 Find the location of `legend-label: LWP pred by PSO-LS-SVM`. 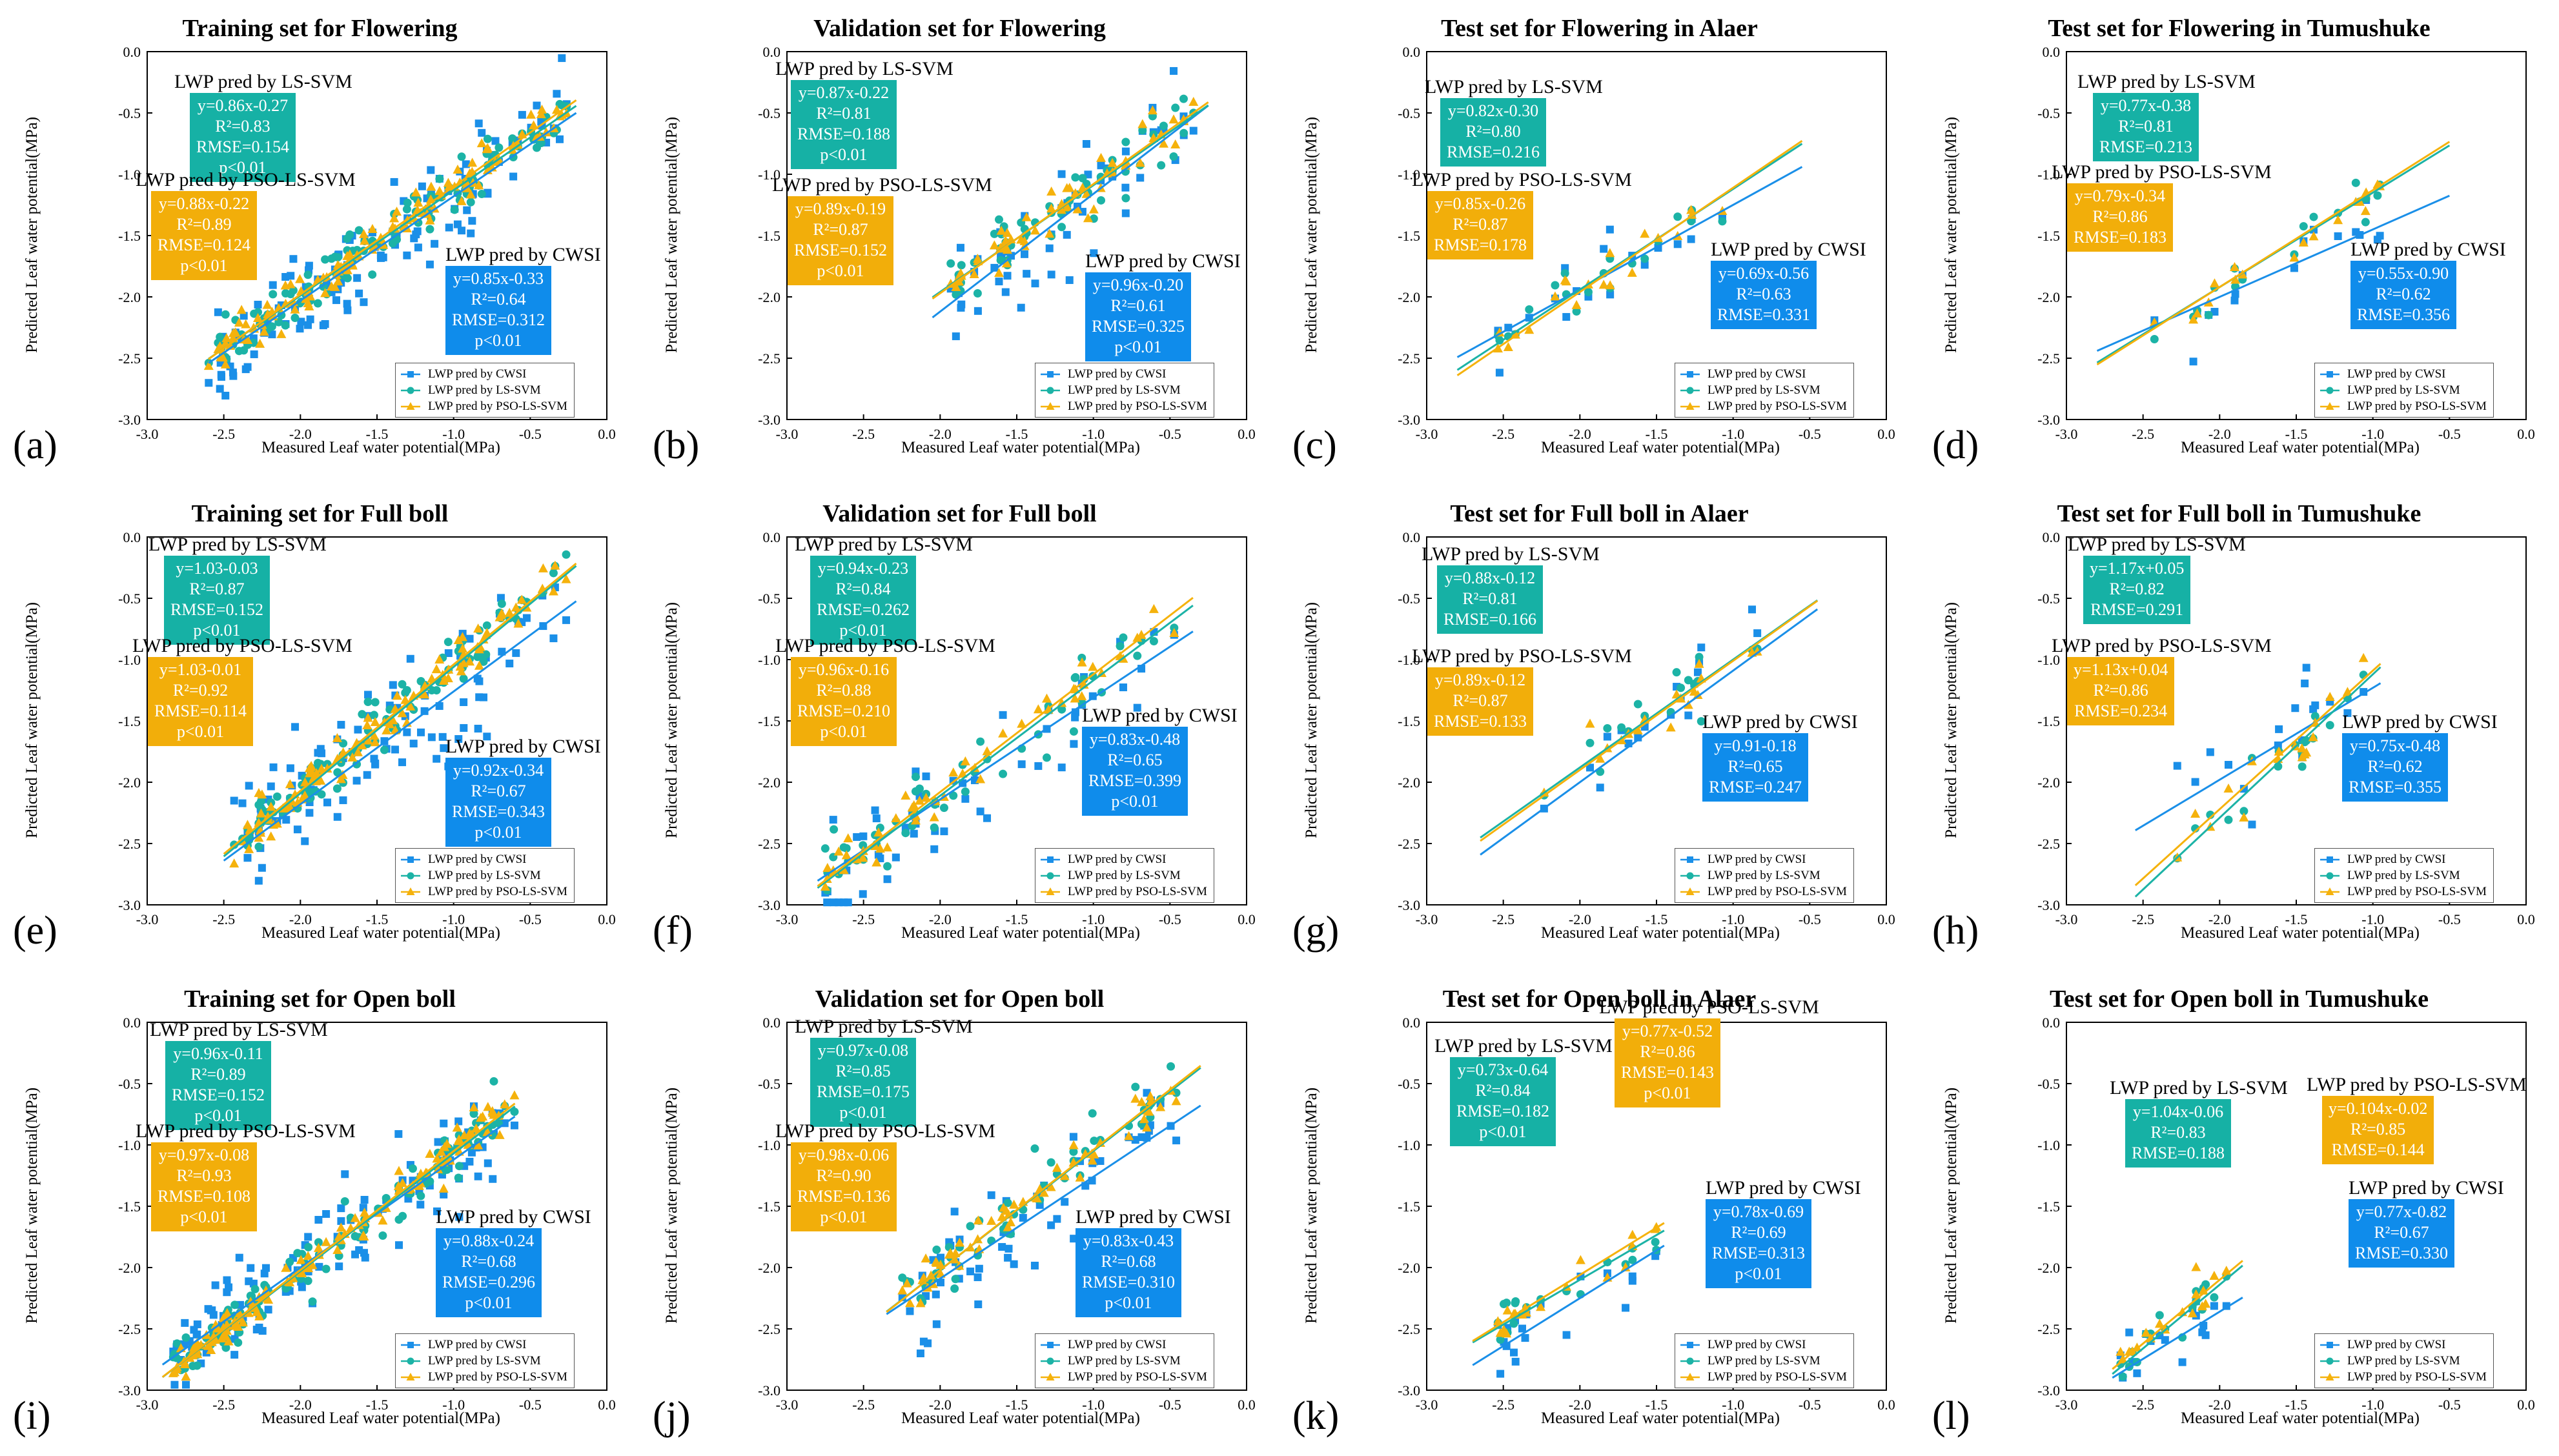

legend-label: LWP pred by PSO-LS-SVM is located at coordinates (1137, 1377).